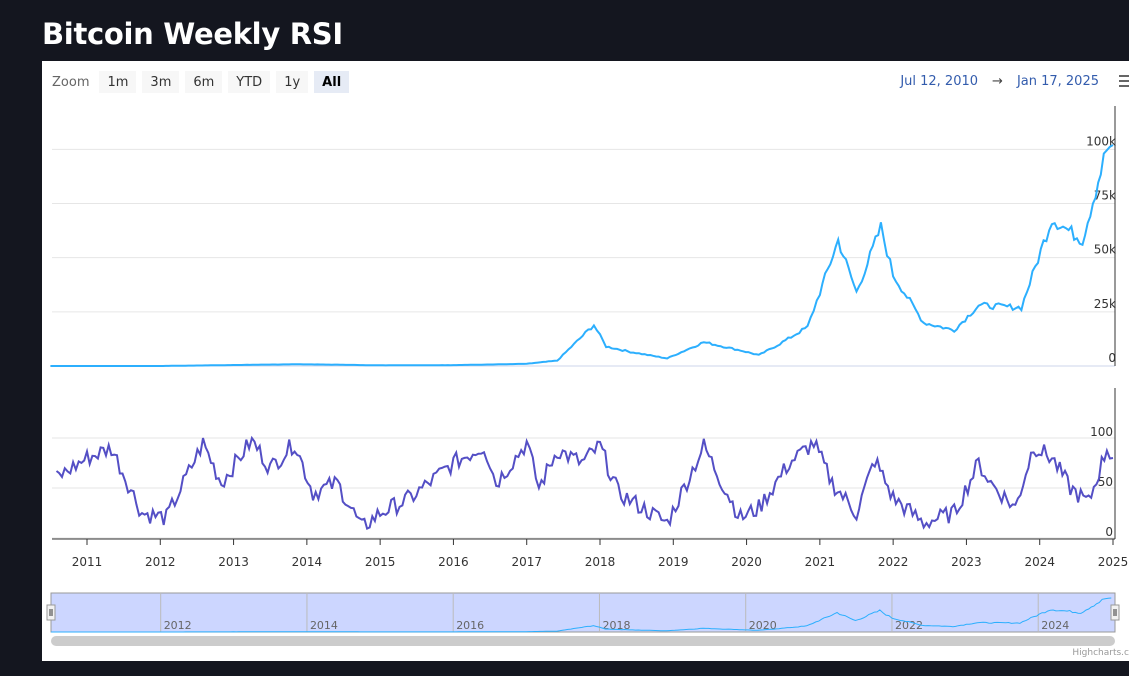 Image resolution: width=1129 pixels, height=676 pixels. I want to click on x-tick-label: 2025, so click(1113, 562).